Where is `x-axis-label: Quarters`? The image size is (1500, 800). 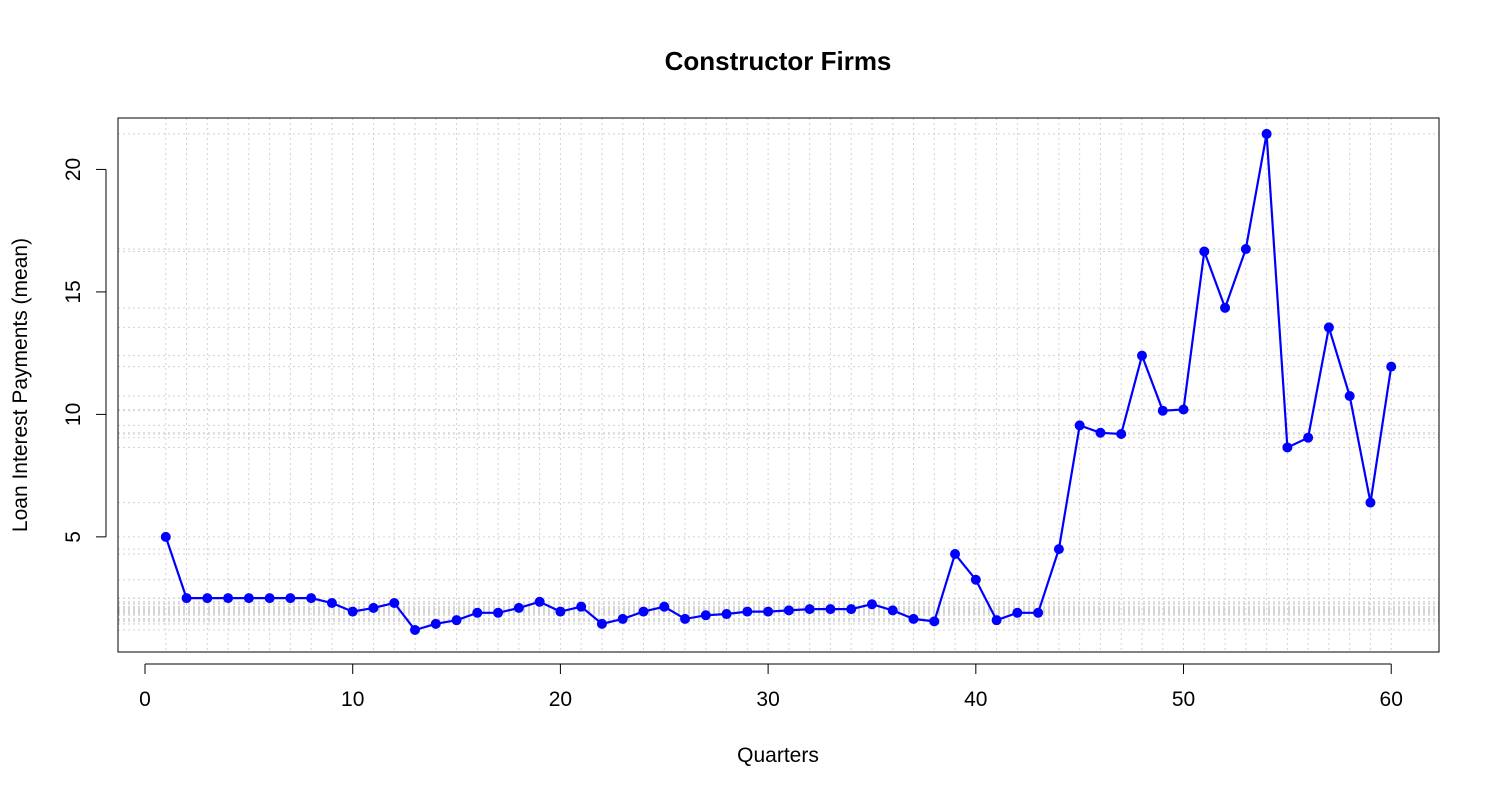 x-axis-label: Quarters is located at coordinates (778, 755).